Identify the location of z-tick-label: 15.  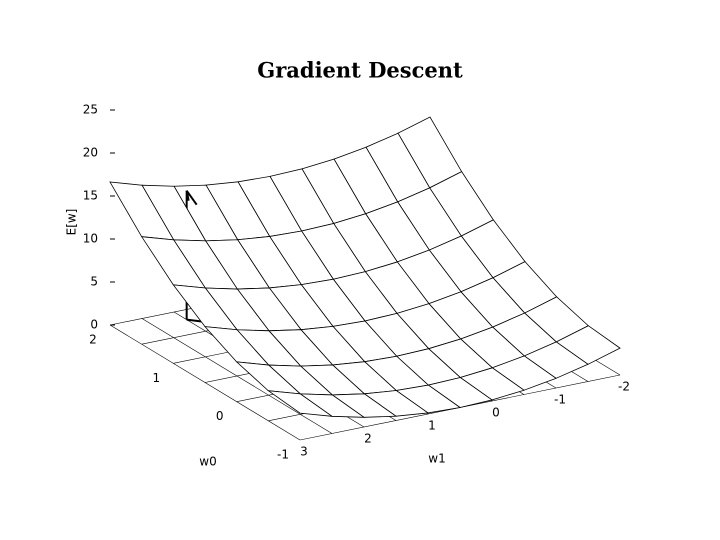
(90, 196).